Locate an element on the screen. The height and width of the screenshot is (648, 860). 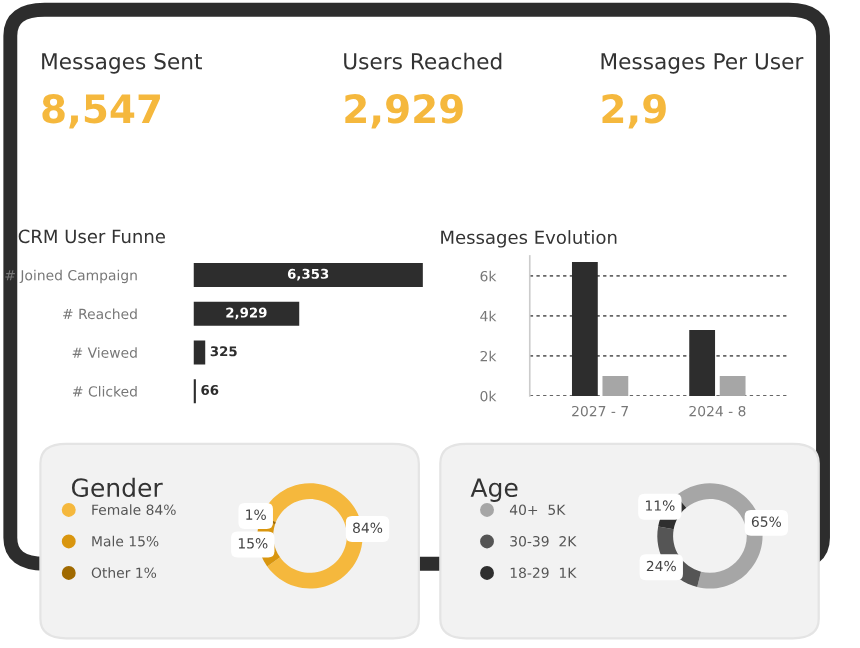
text: 8,547 is located at coordinates (101, 111).